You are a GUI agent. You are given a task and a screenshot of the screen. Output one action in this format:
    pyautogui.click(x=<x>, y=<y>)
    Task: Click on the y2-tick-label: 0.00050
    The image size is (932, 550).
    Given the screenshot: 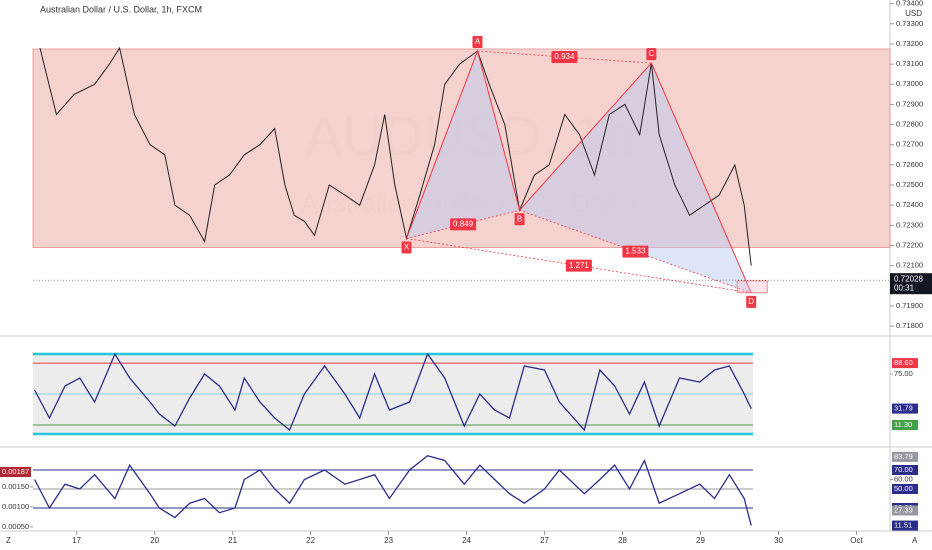 What is the action you would take?
    pyautogui.click(x=15, y=526)
    